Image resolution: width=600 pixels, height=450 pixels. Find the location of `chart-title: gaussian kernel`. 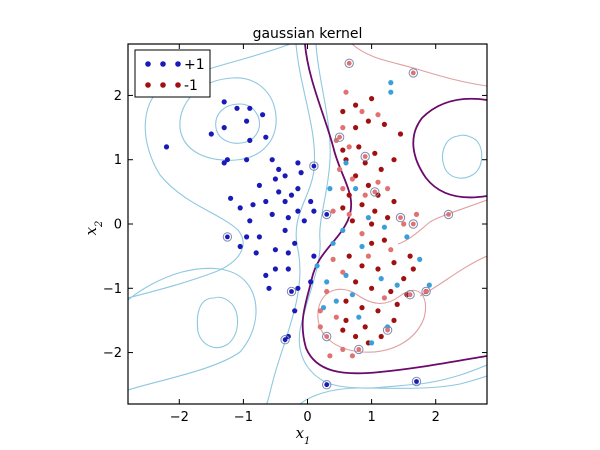

chart-title: gaussian kernel is located at coordinates (308, 34).